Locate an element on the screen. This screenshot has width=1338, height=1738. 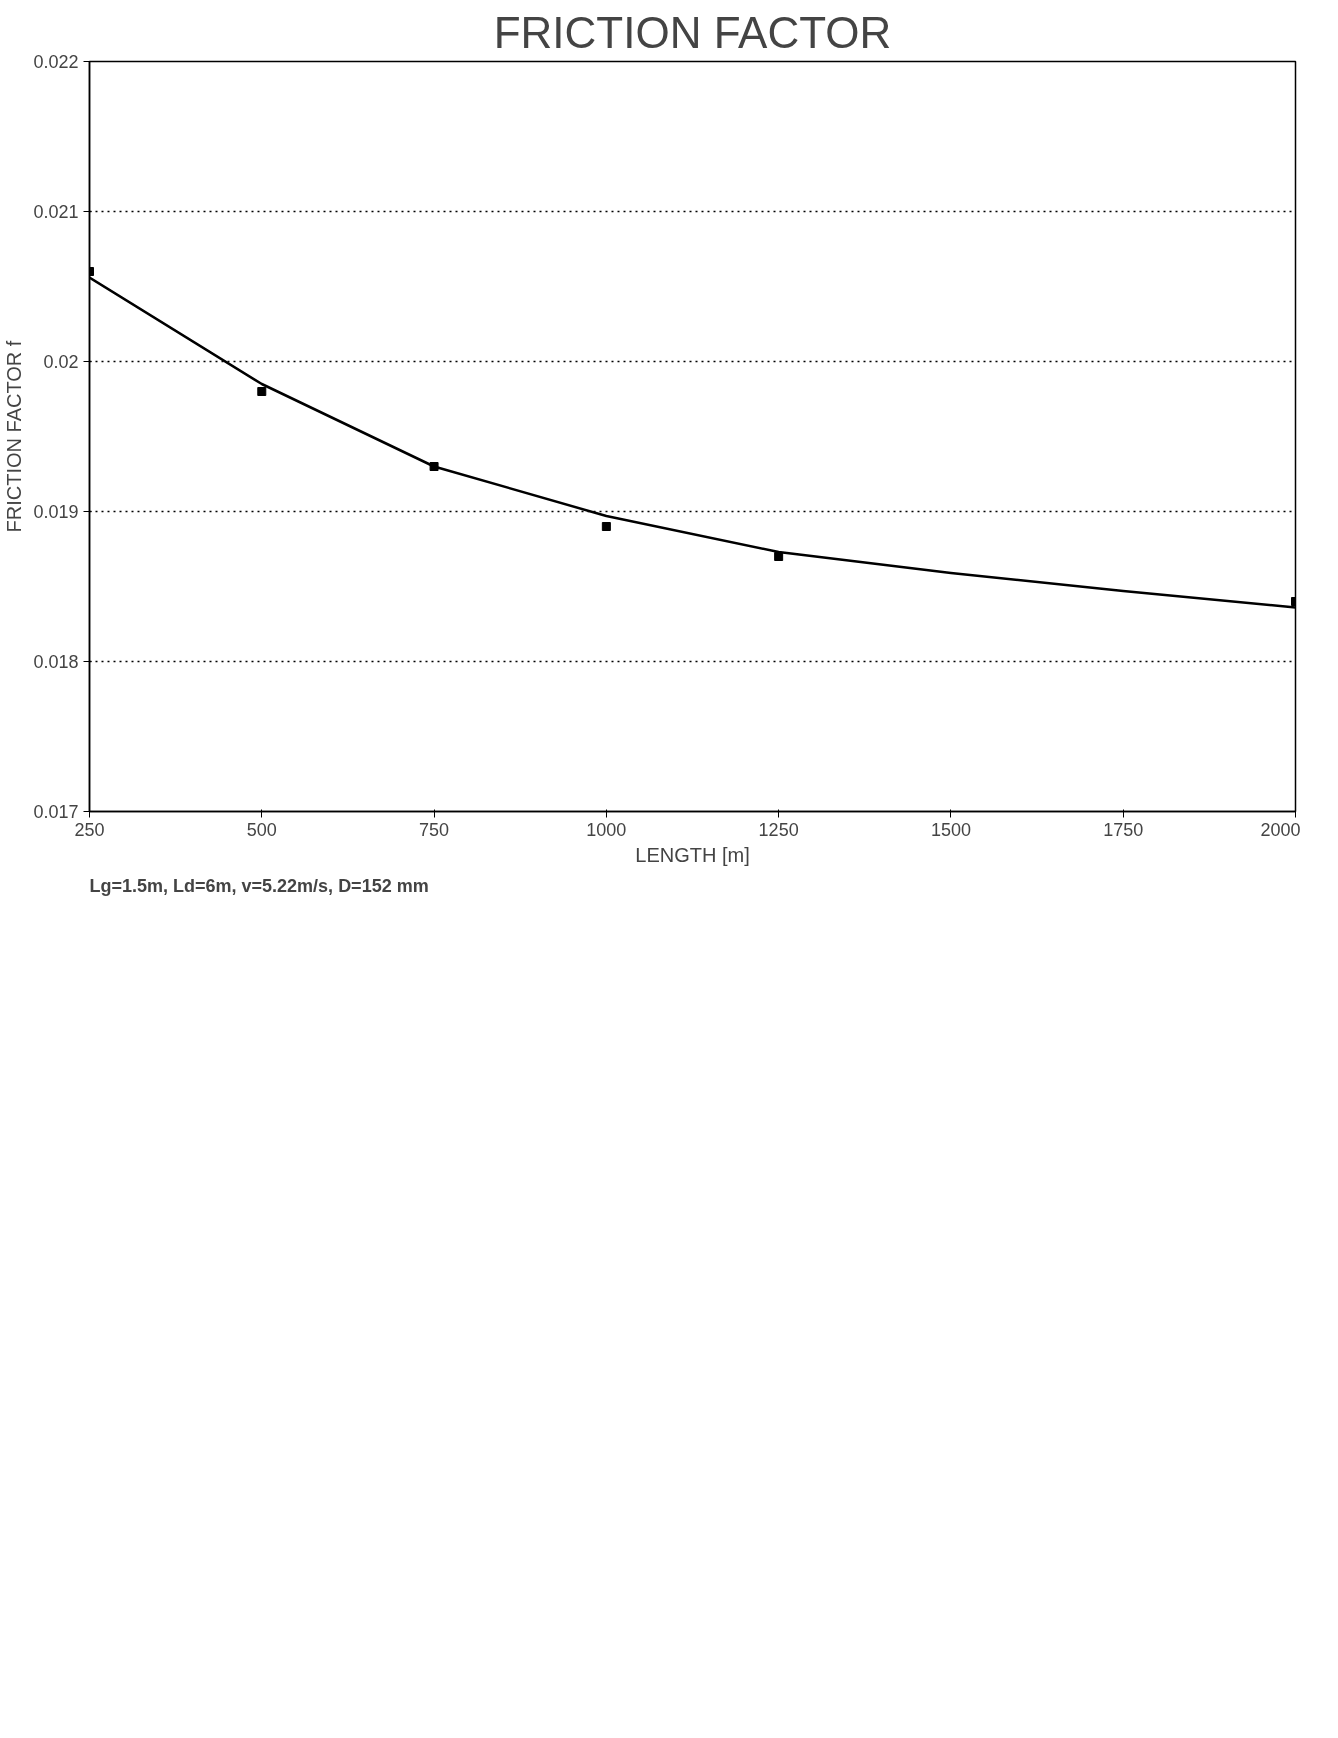
y-tick-label: 0.018 is located at coordinates (56, 662).